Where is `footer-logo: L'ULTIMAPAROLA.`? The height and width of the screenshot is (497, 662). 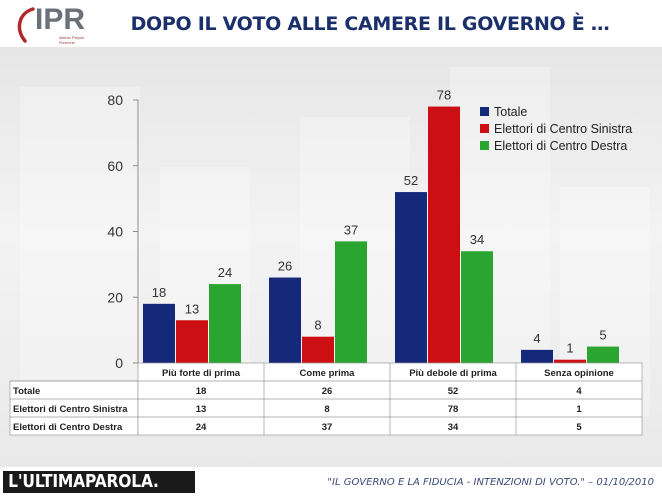
footer-logo: L'ULTIMAPAROLA. is located at coordinates (99, 482).